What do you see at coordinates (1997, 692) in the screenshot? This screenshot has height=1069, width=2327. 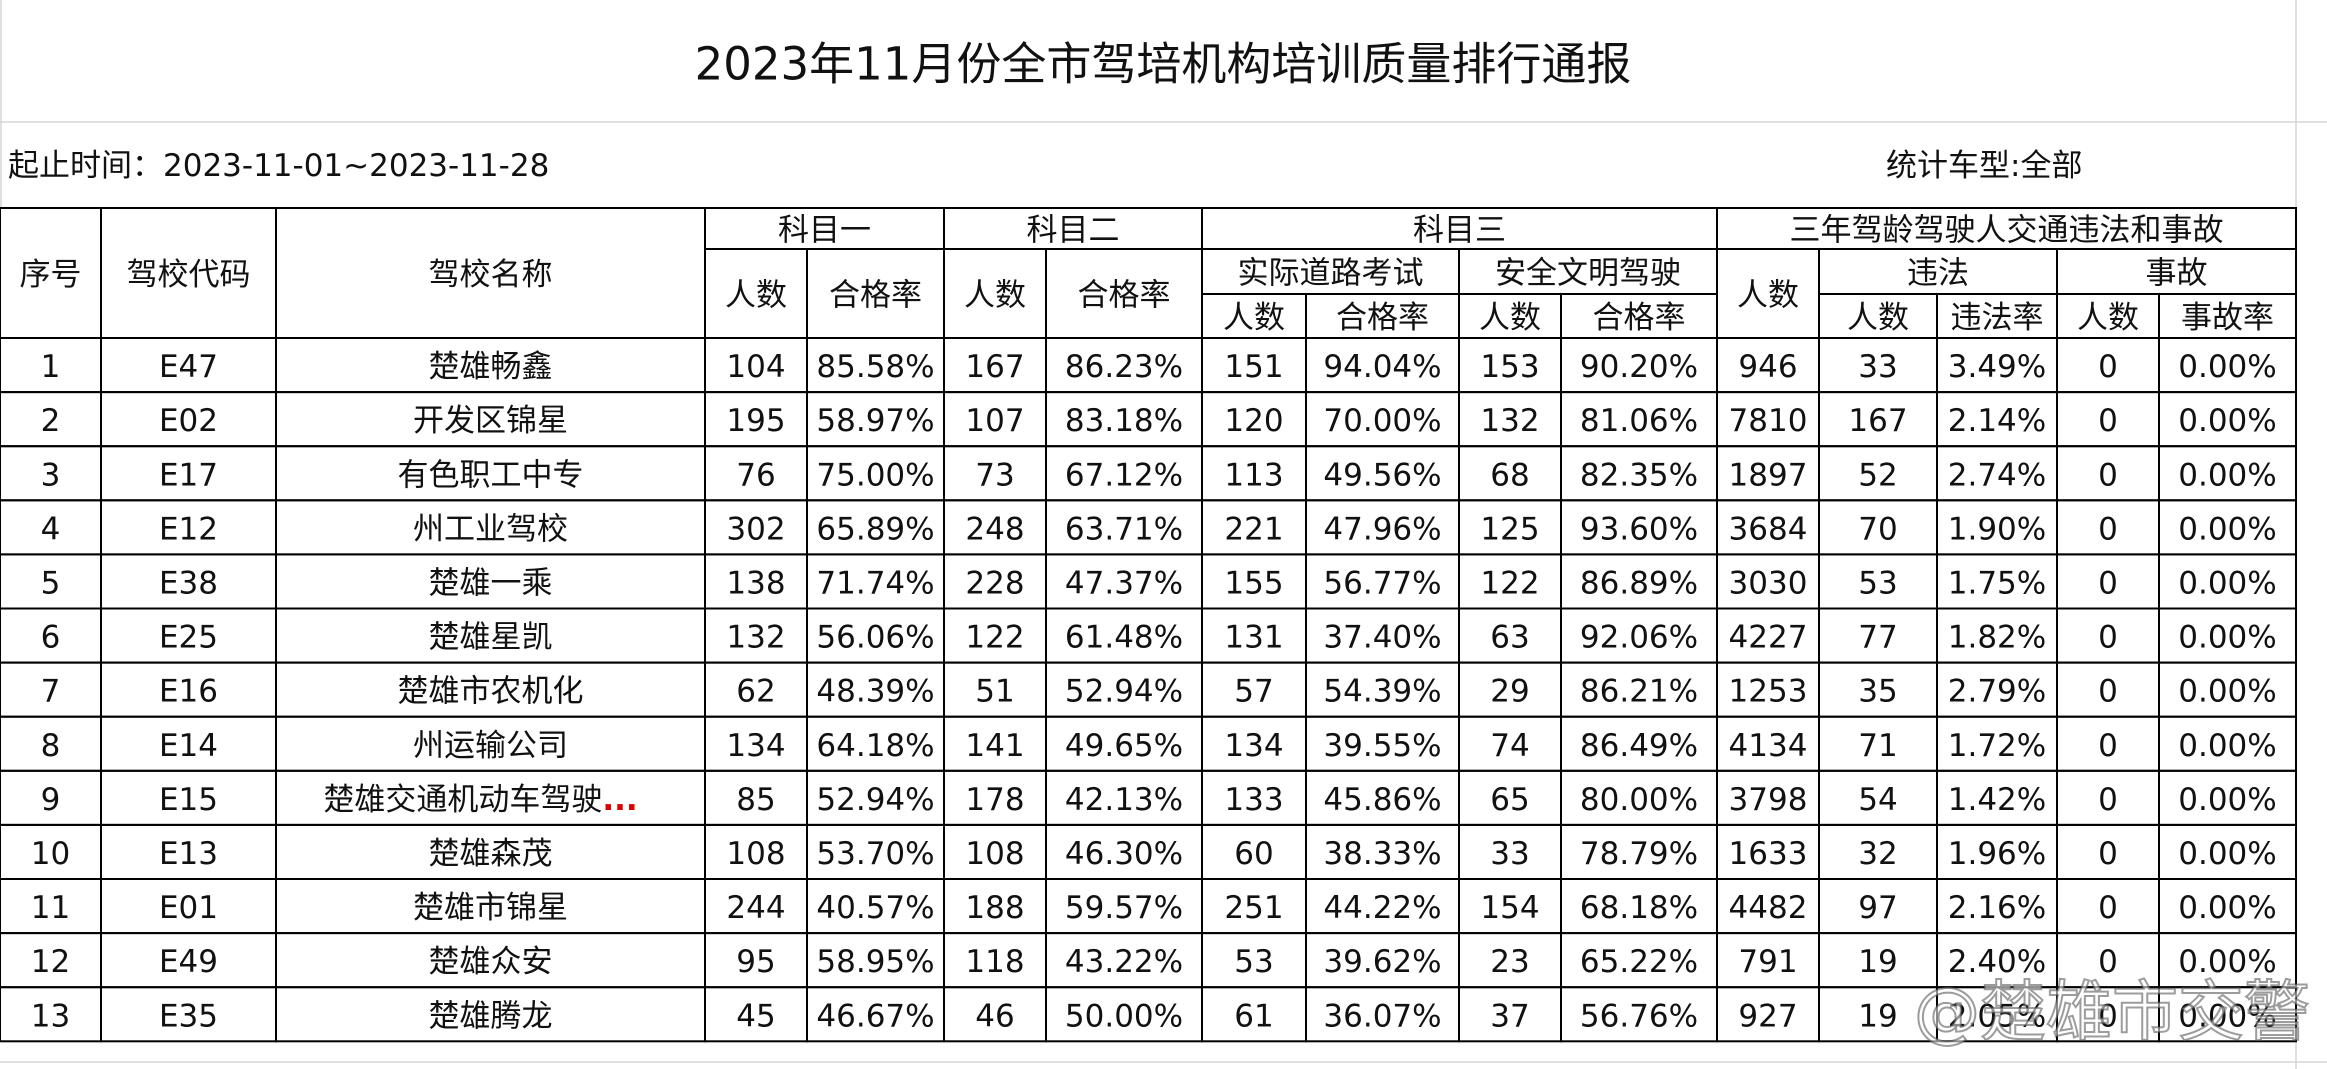 I see `cell-text: 2.79%` at bounding box center [1997, 692].